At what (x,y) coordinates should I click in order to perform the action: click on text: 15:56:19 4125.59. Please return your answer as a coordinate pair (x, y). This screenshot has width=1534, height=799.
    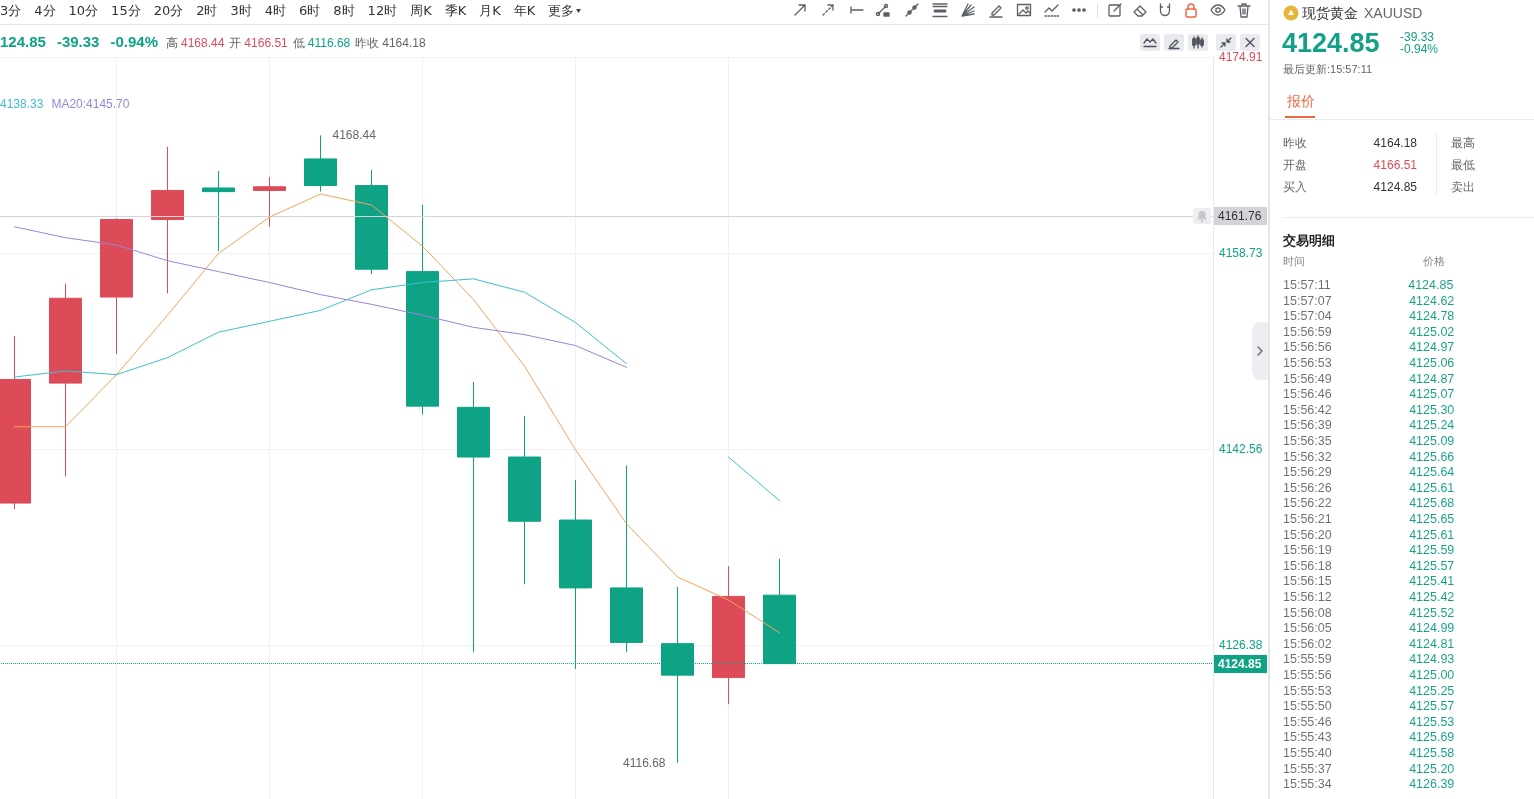
    Looking at the image, I should click on (1369, 550).